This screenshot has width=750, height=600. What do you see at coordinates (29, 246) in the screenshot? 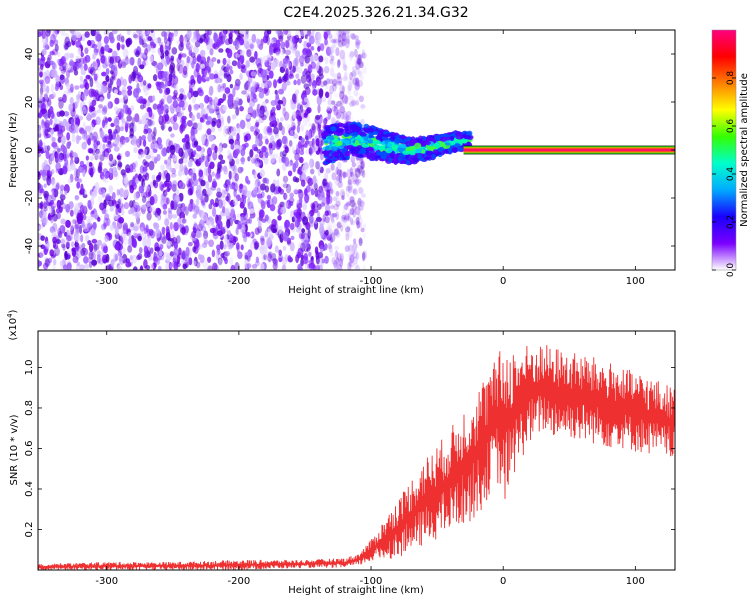
I see `spectrogram-y-tick-label: -40` at bounding box center [29, 246].